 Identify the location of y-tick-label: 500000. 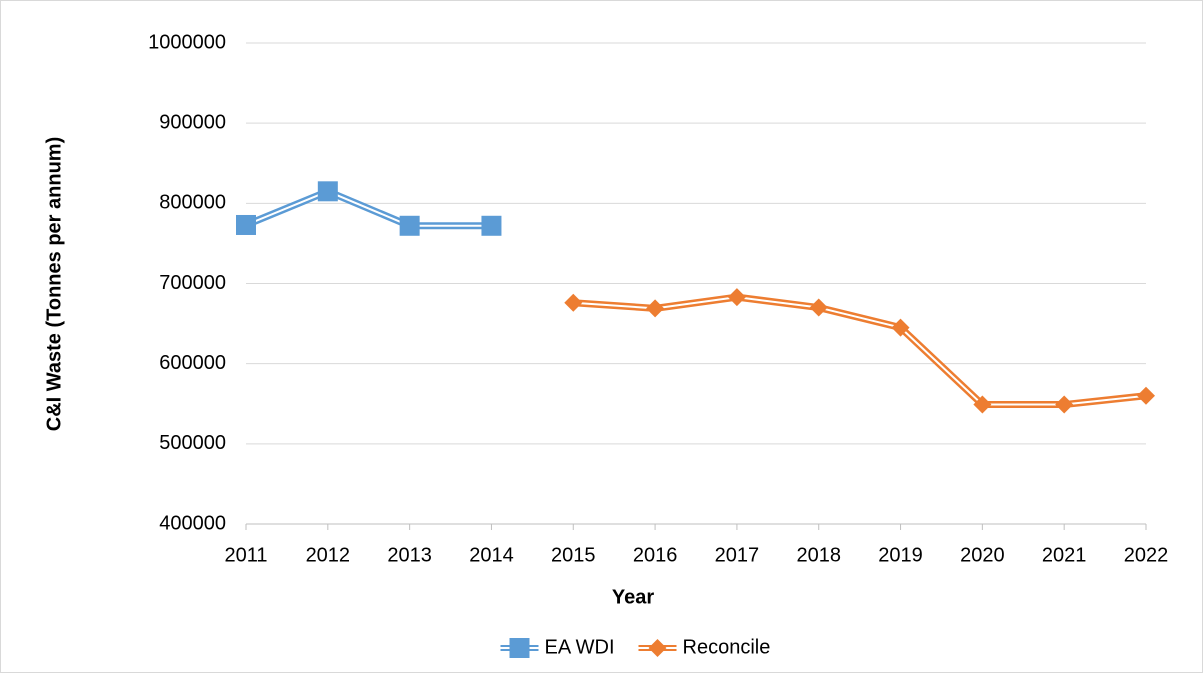
(192, 443).